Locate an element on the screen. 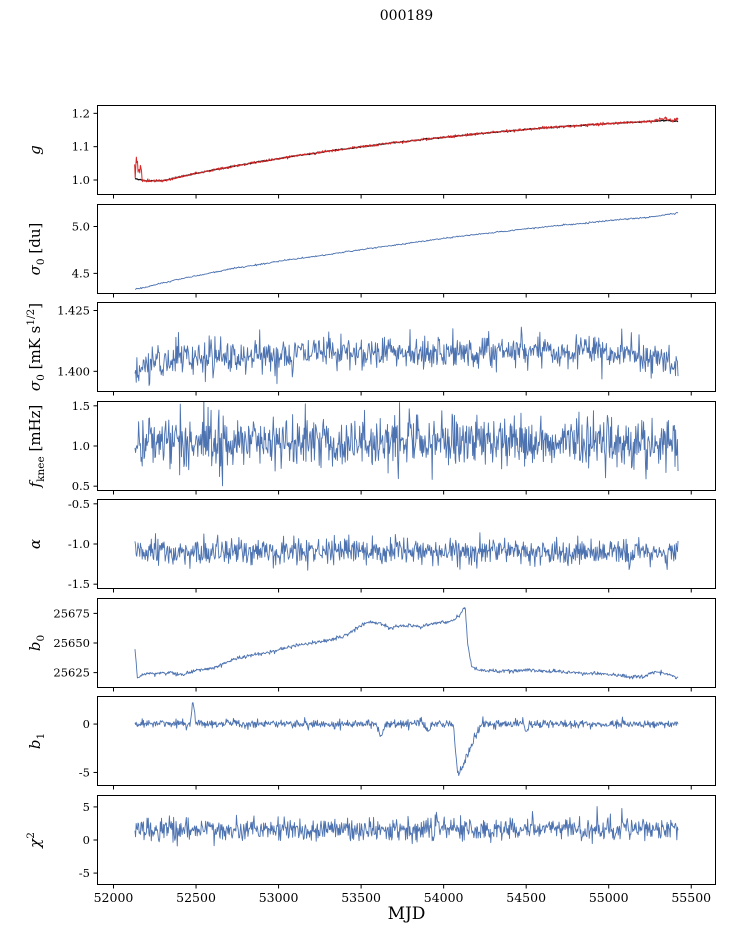  panel-sigma0-du: 4.5 5.0 σ0 [du] is located at coordinates (371, 250).